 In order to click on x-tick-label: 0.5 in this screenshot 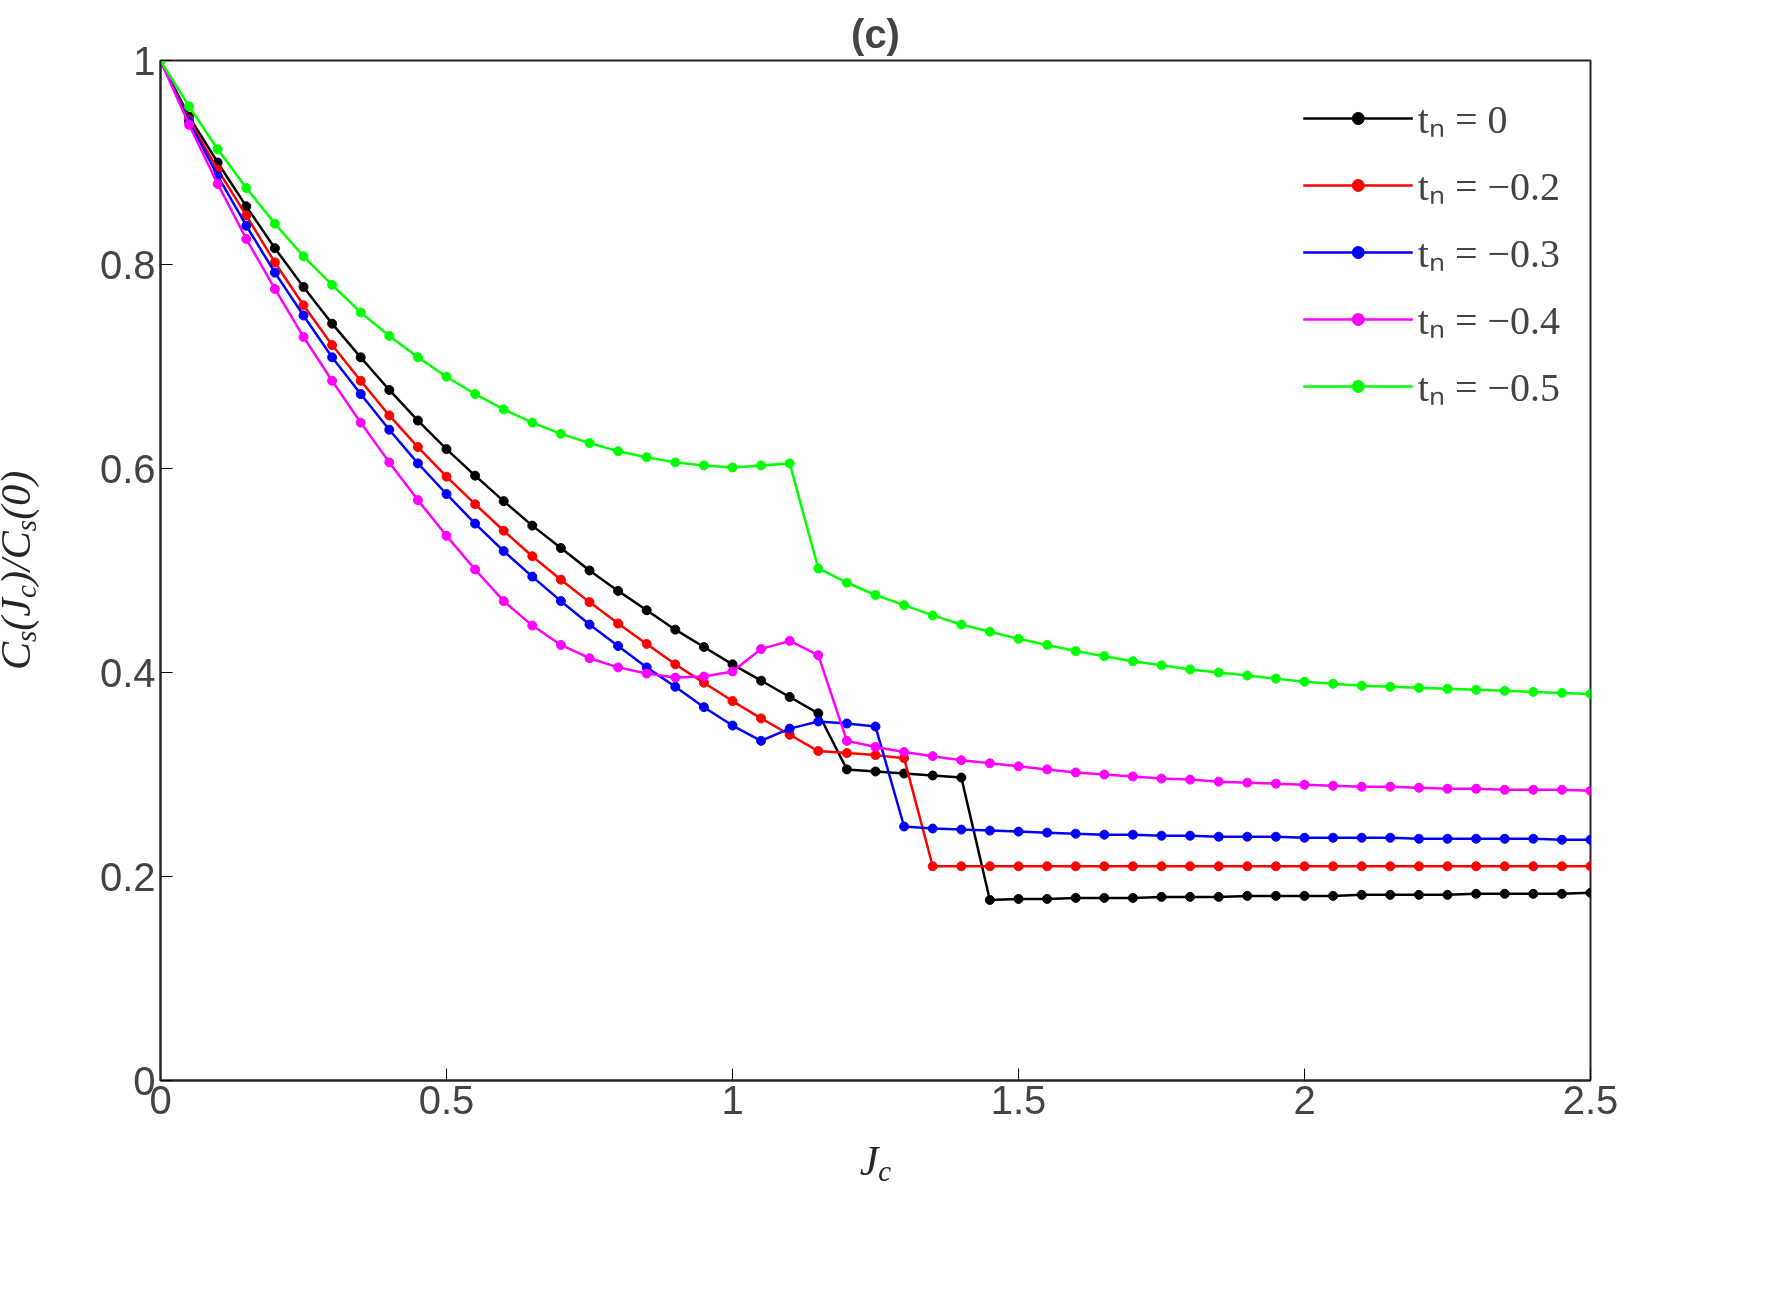, I will do `click(446, 1099)`.